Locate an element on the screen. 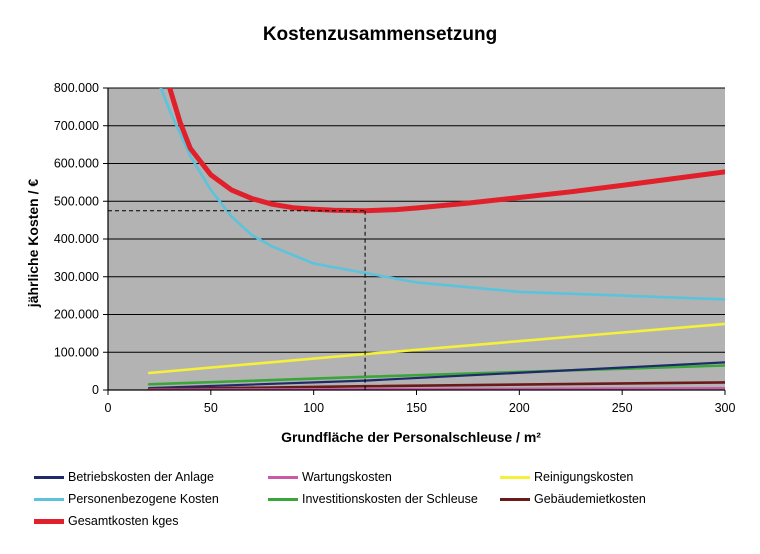  y-tick-label: 600.000 is located at coordinates (76, 164).